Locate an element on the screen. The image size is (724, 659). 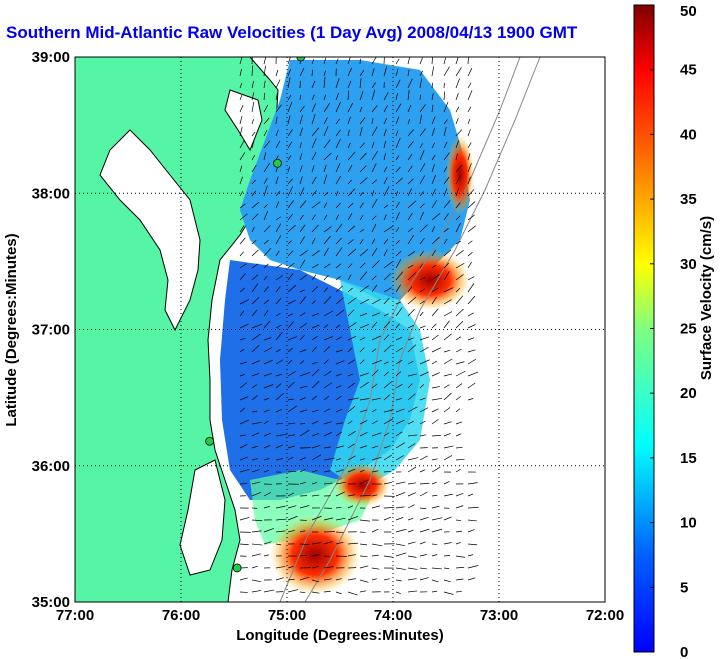
x-axis-label: Longitude (Degrees:Minutes) is located at coordinates (340, 635).